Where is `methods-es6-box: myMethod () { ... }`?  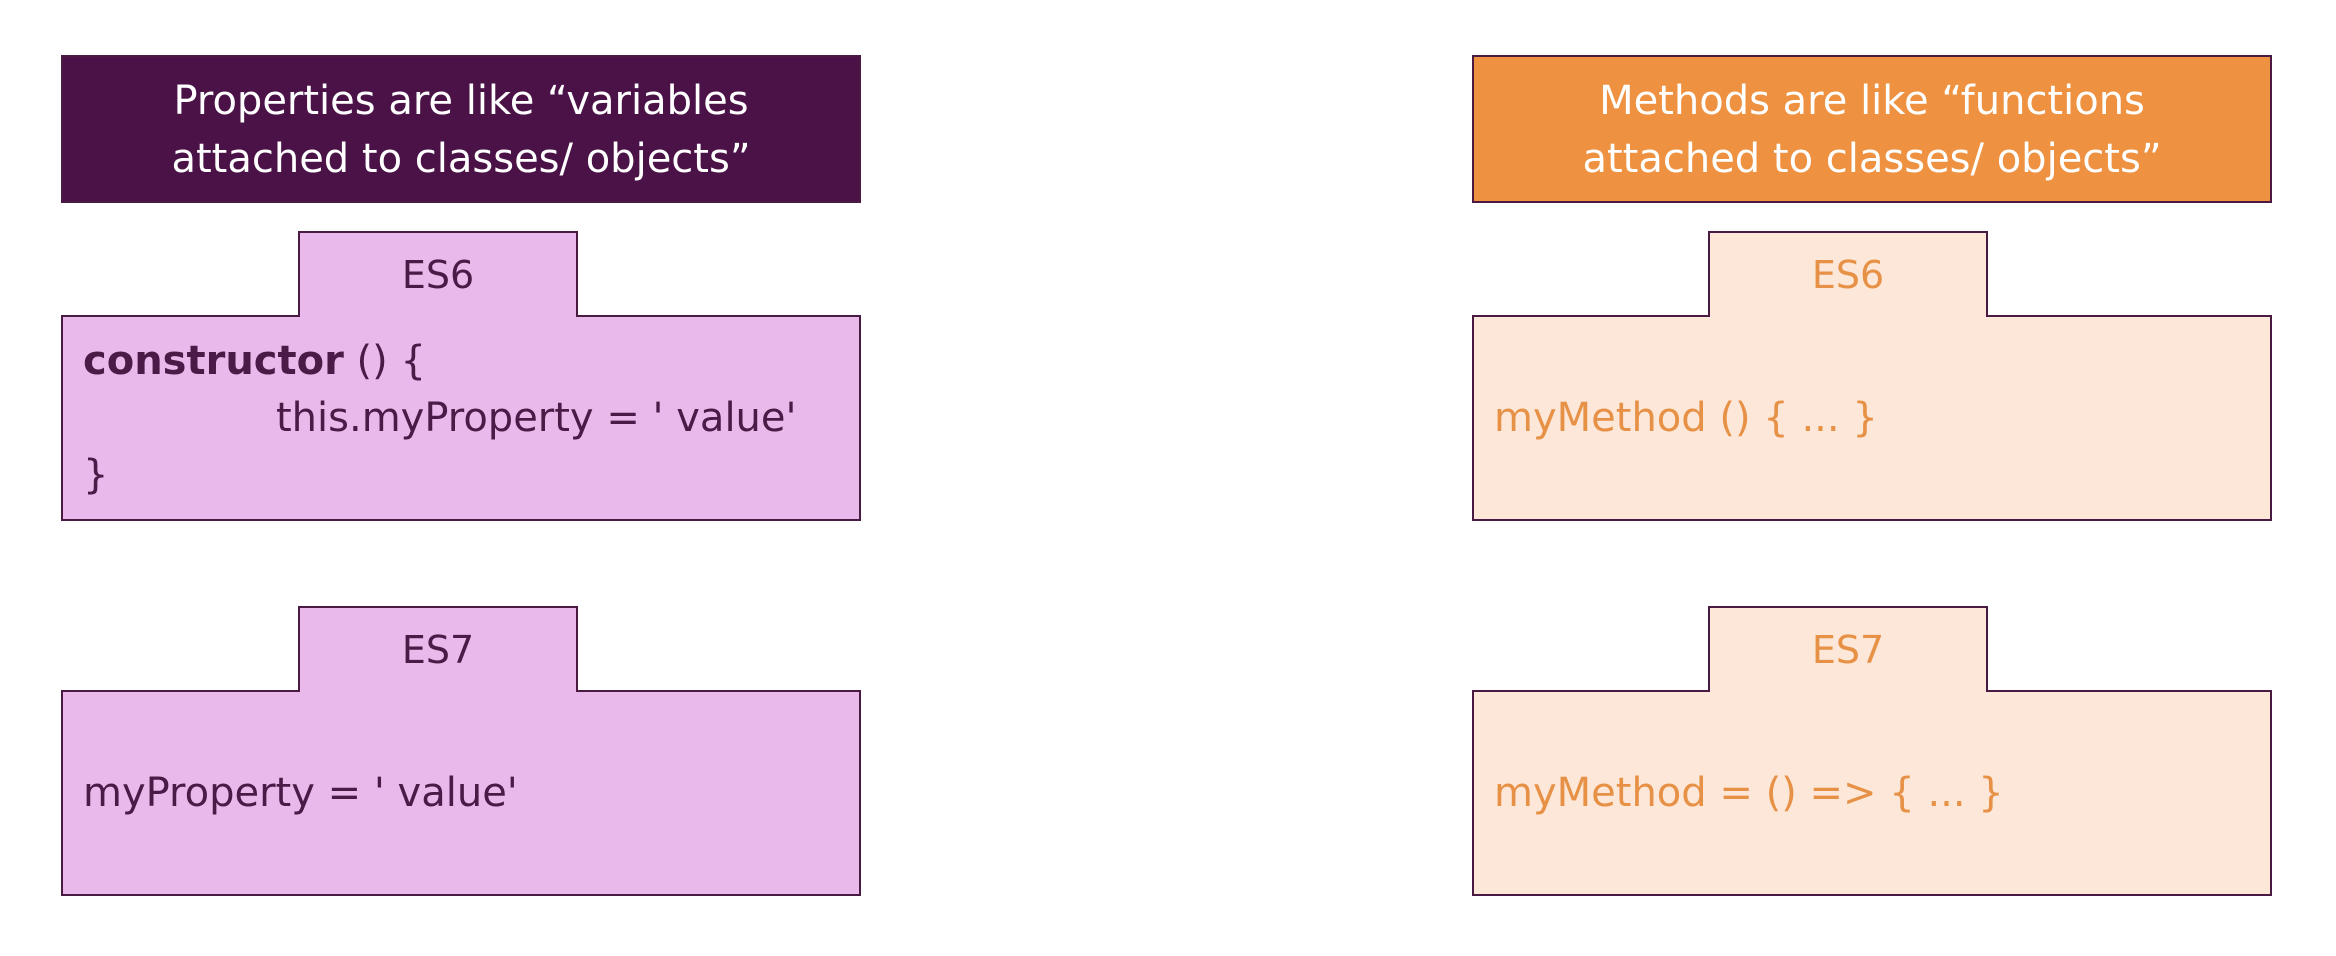 methods-es6-box: myMethod () { ... } is located at coordinates (1872, 418).